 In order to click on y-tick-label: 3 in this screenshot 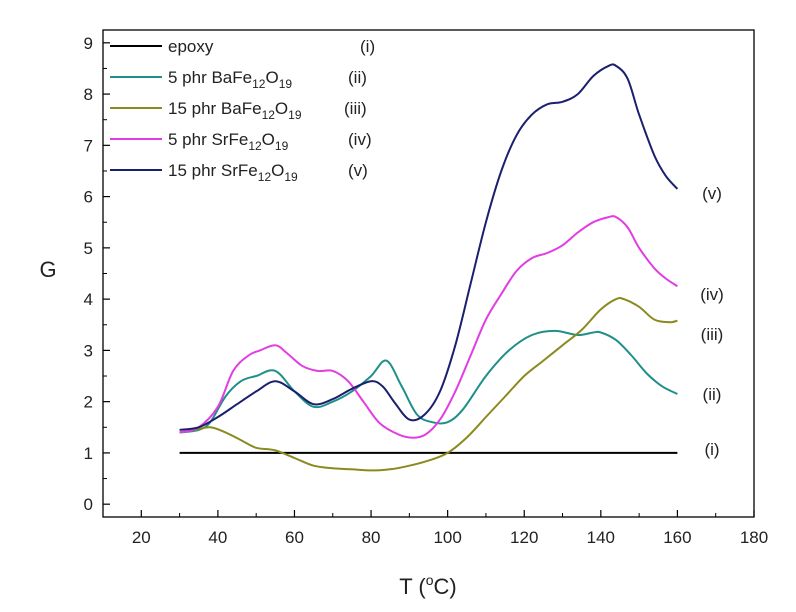, I will do `click(88, 350)`.